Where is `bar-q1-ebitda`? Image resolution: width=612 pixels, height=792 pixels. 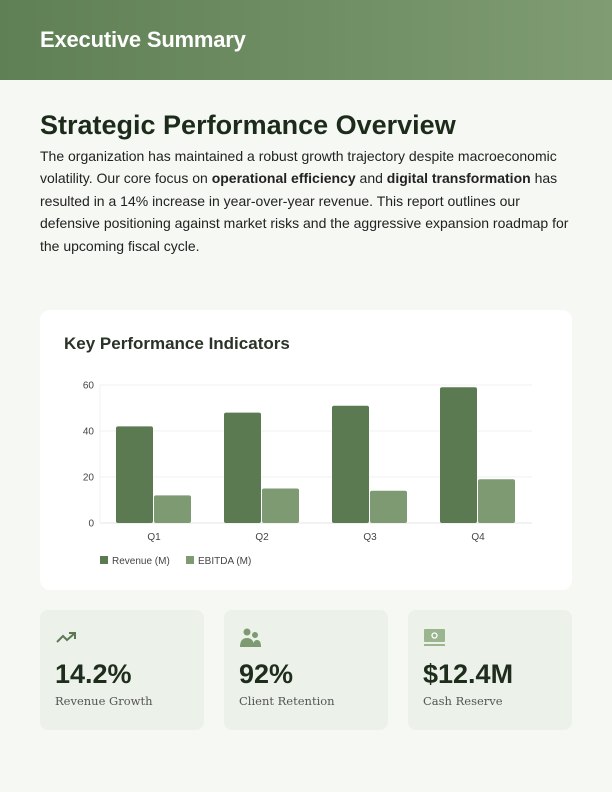 bar-q1-ebitda is located at coordinates (172, 509).